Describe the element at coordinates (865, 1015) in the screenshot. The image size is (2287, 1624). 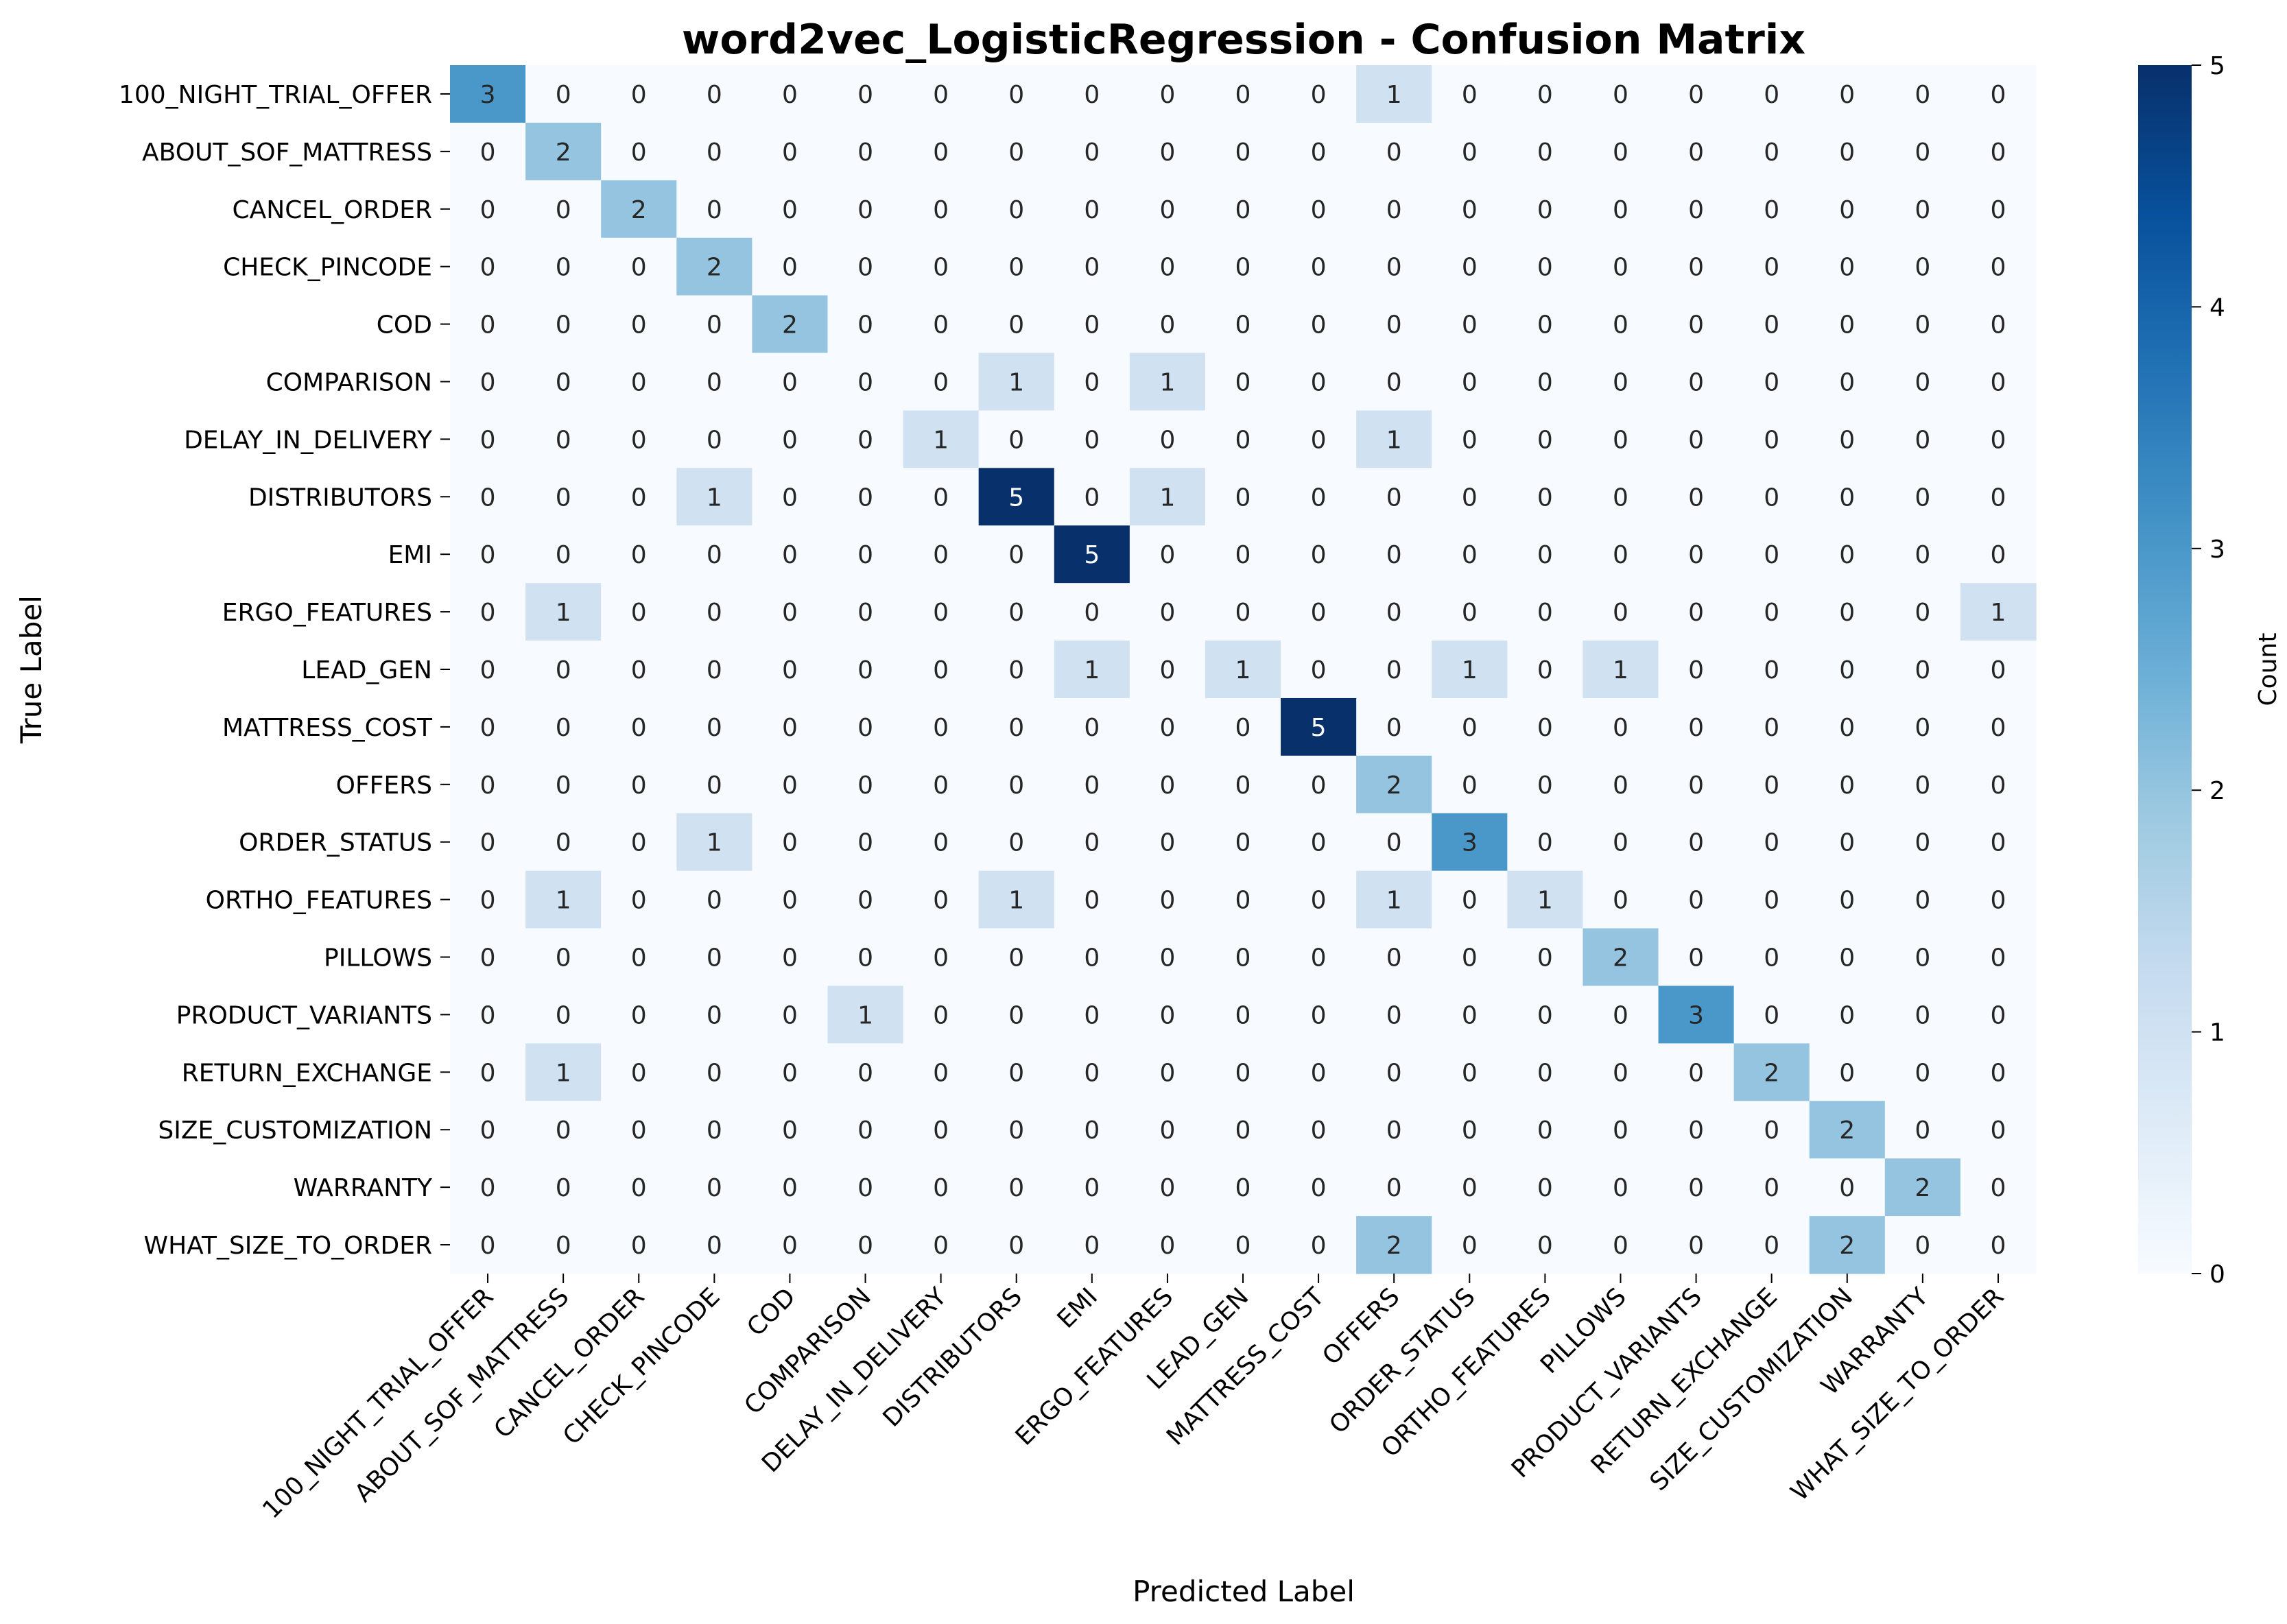
I see `cell-value-label: 1` at that location.